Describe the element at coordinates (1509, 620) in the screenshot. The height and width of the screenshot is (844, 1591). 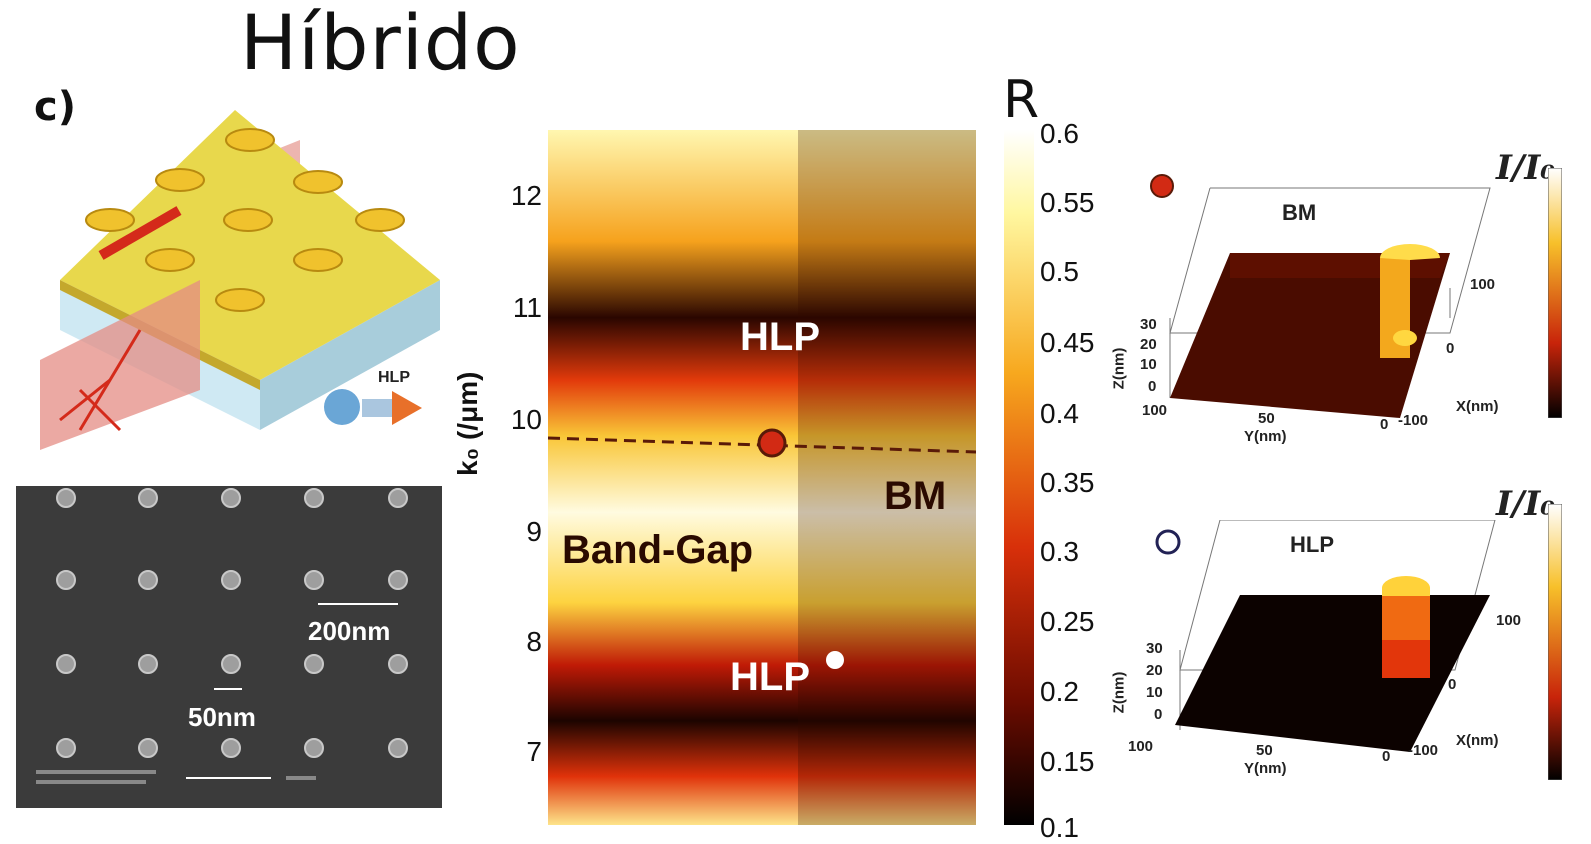
I see `plot2-xtick: 100` at that location.